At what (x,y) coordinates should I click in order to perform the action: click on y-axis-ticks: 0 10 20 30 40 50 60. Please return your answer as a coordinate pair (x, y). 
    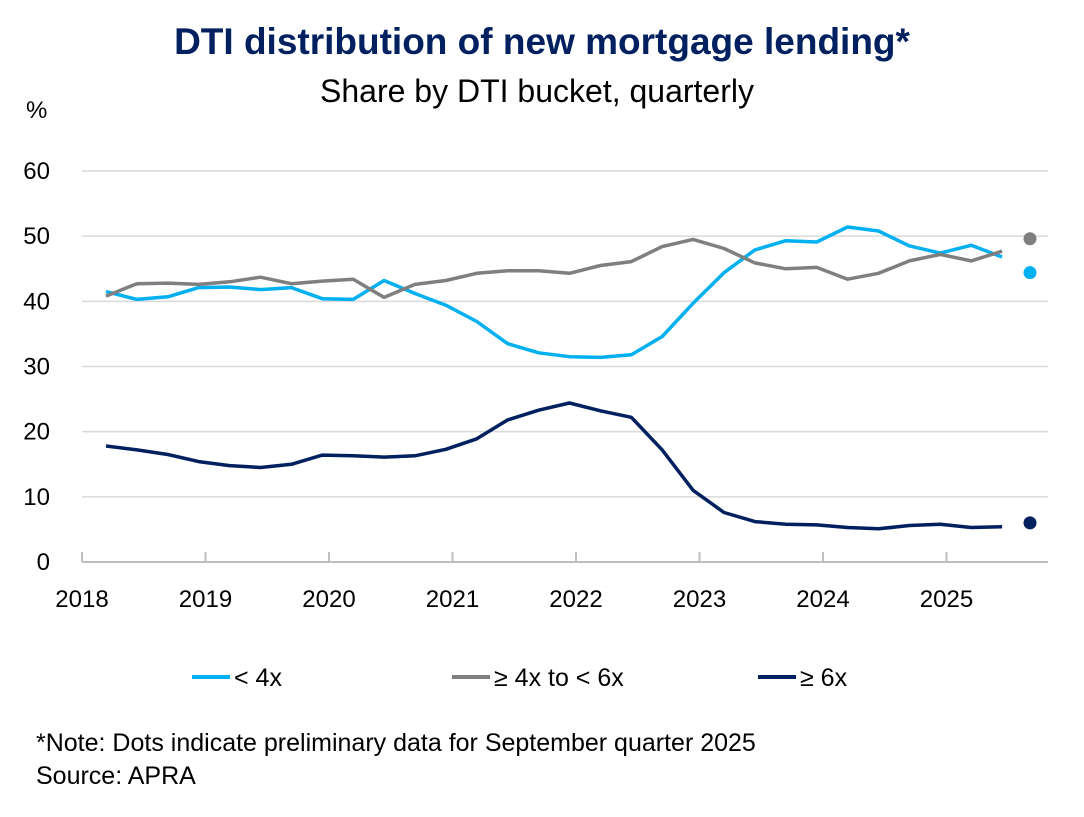
    Looking at the image, I should click on (36, 367).